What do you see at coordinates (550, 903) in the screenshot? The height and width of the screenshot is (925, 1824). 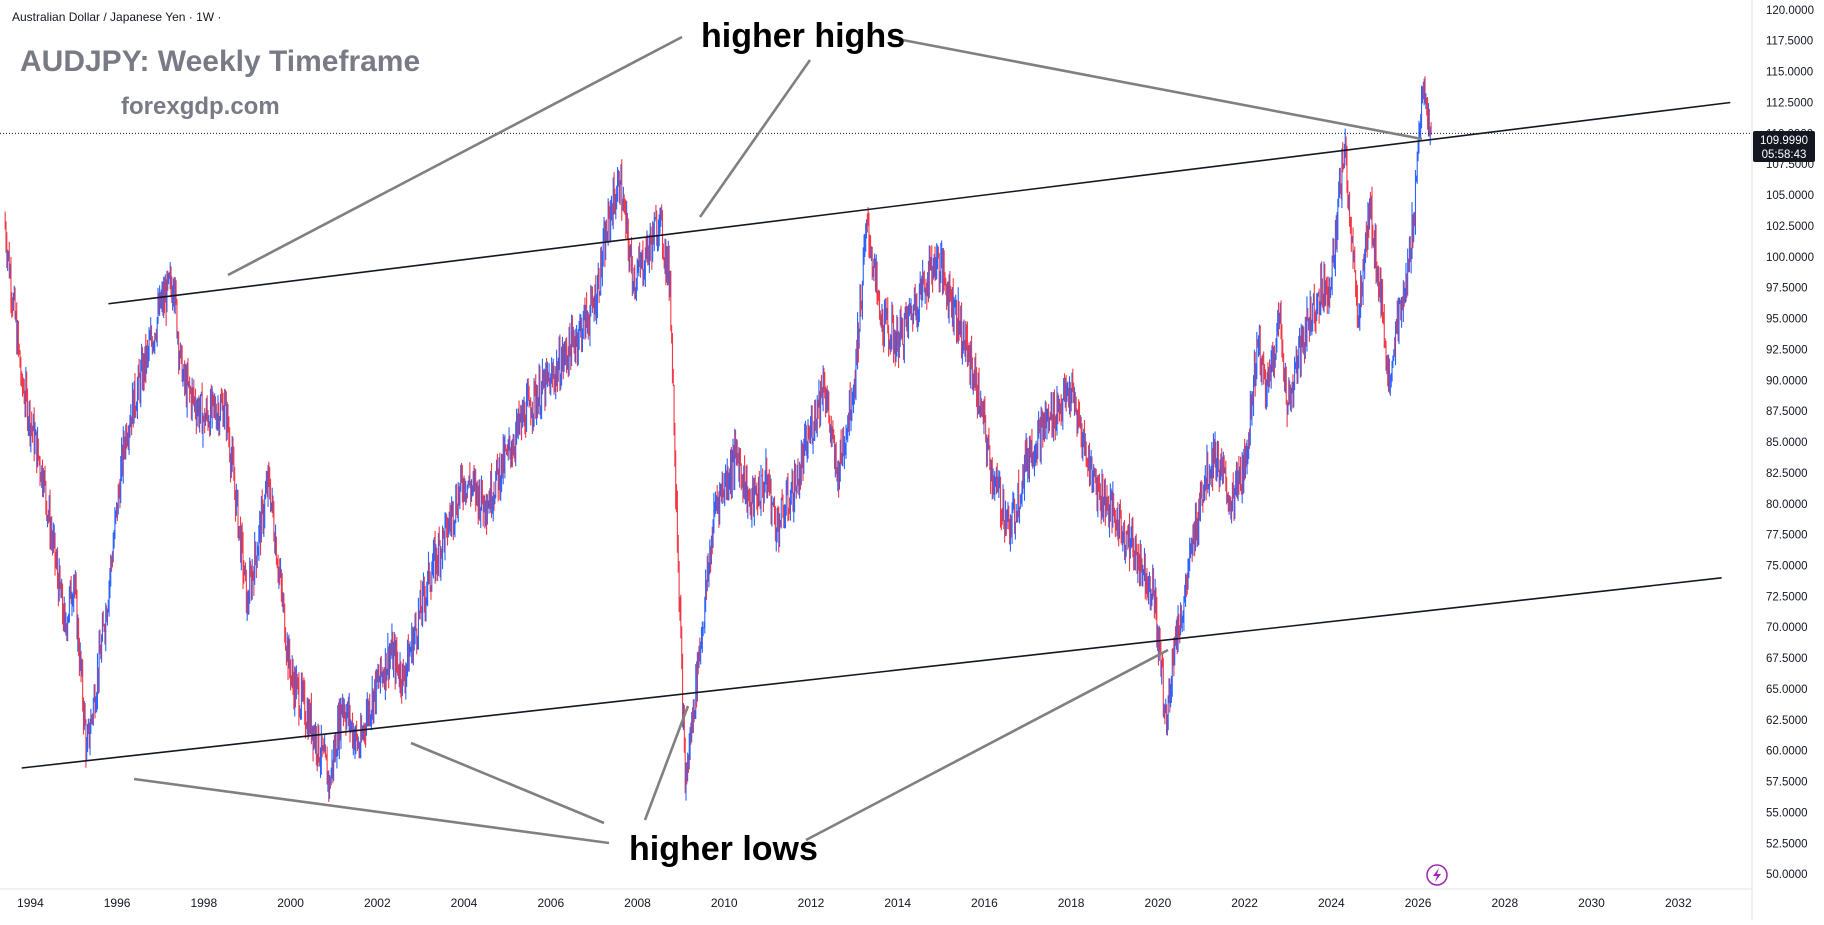 I see `x-tick-label: 2006` at bounding box center [550, 903].